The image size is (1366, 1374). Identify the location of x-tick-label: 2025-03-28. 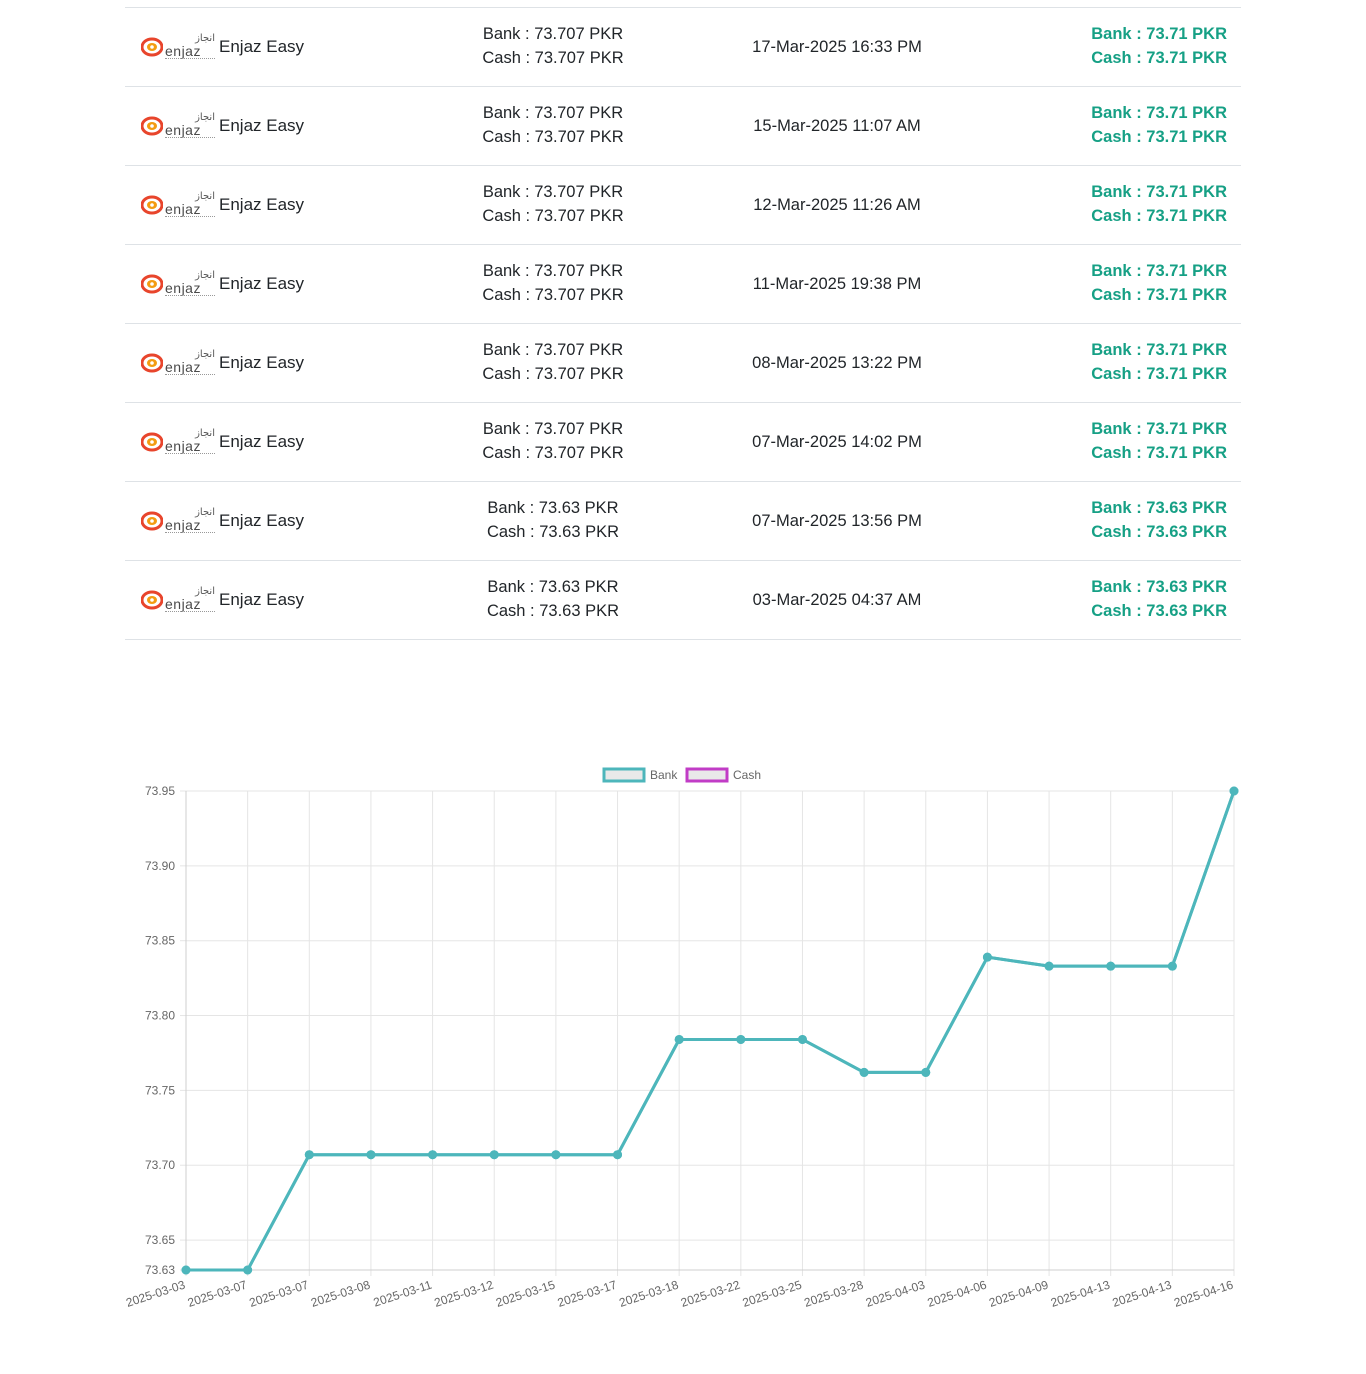
(833, 1293).